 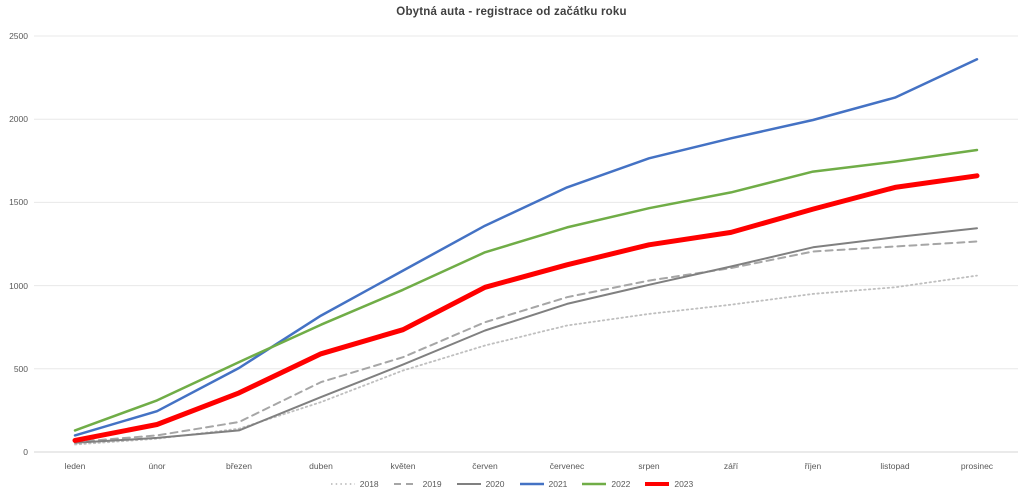 I want to click on x-tick-label: srpen, so click(x=649, y=466).